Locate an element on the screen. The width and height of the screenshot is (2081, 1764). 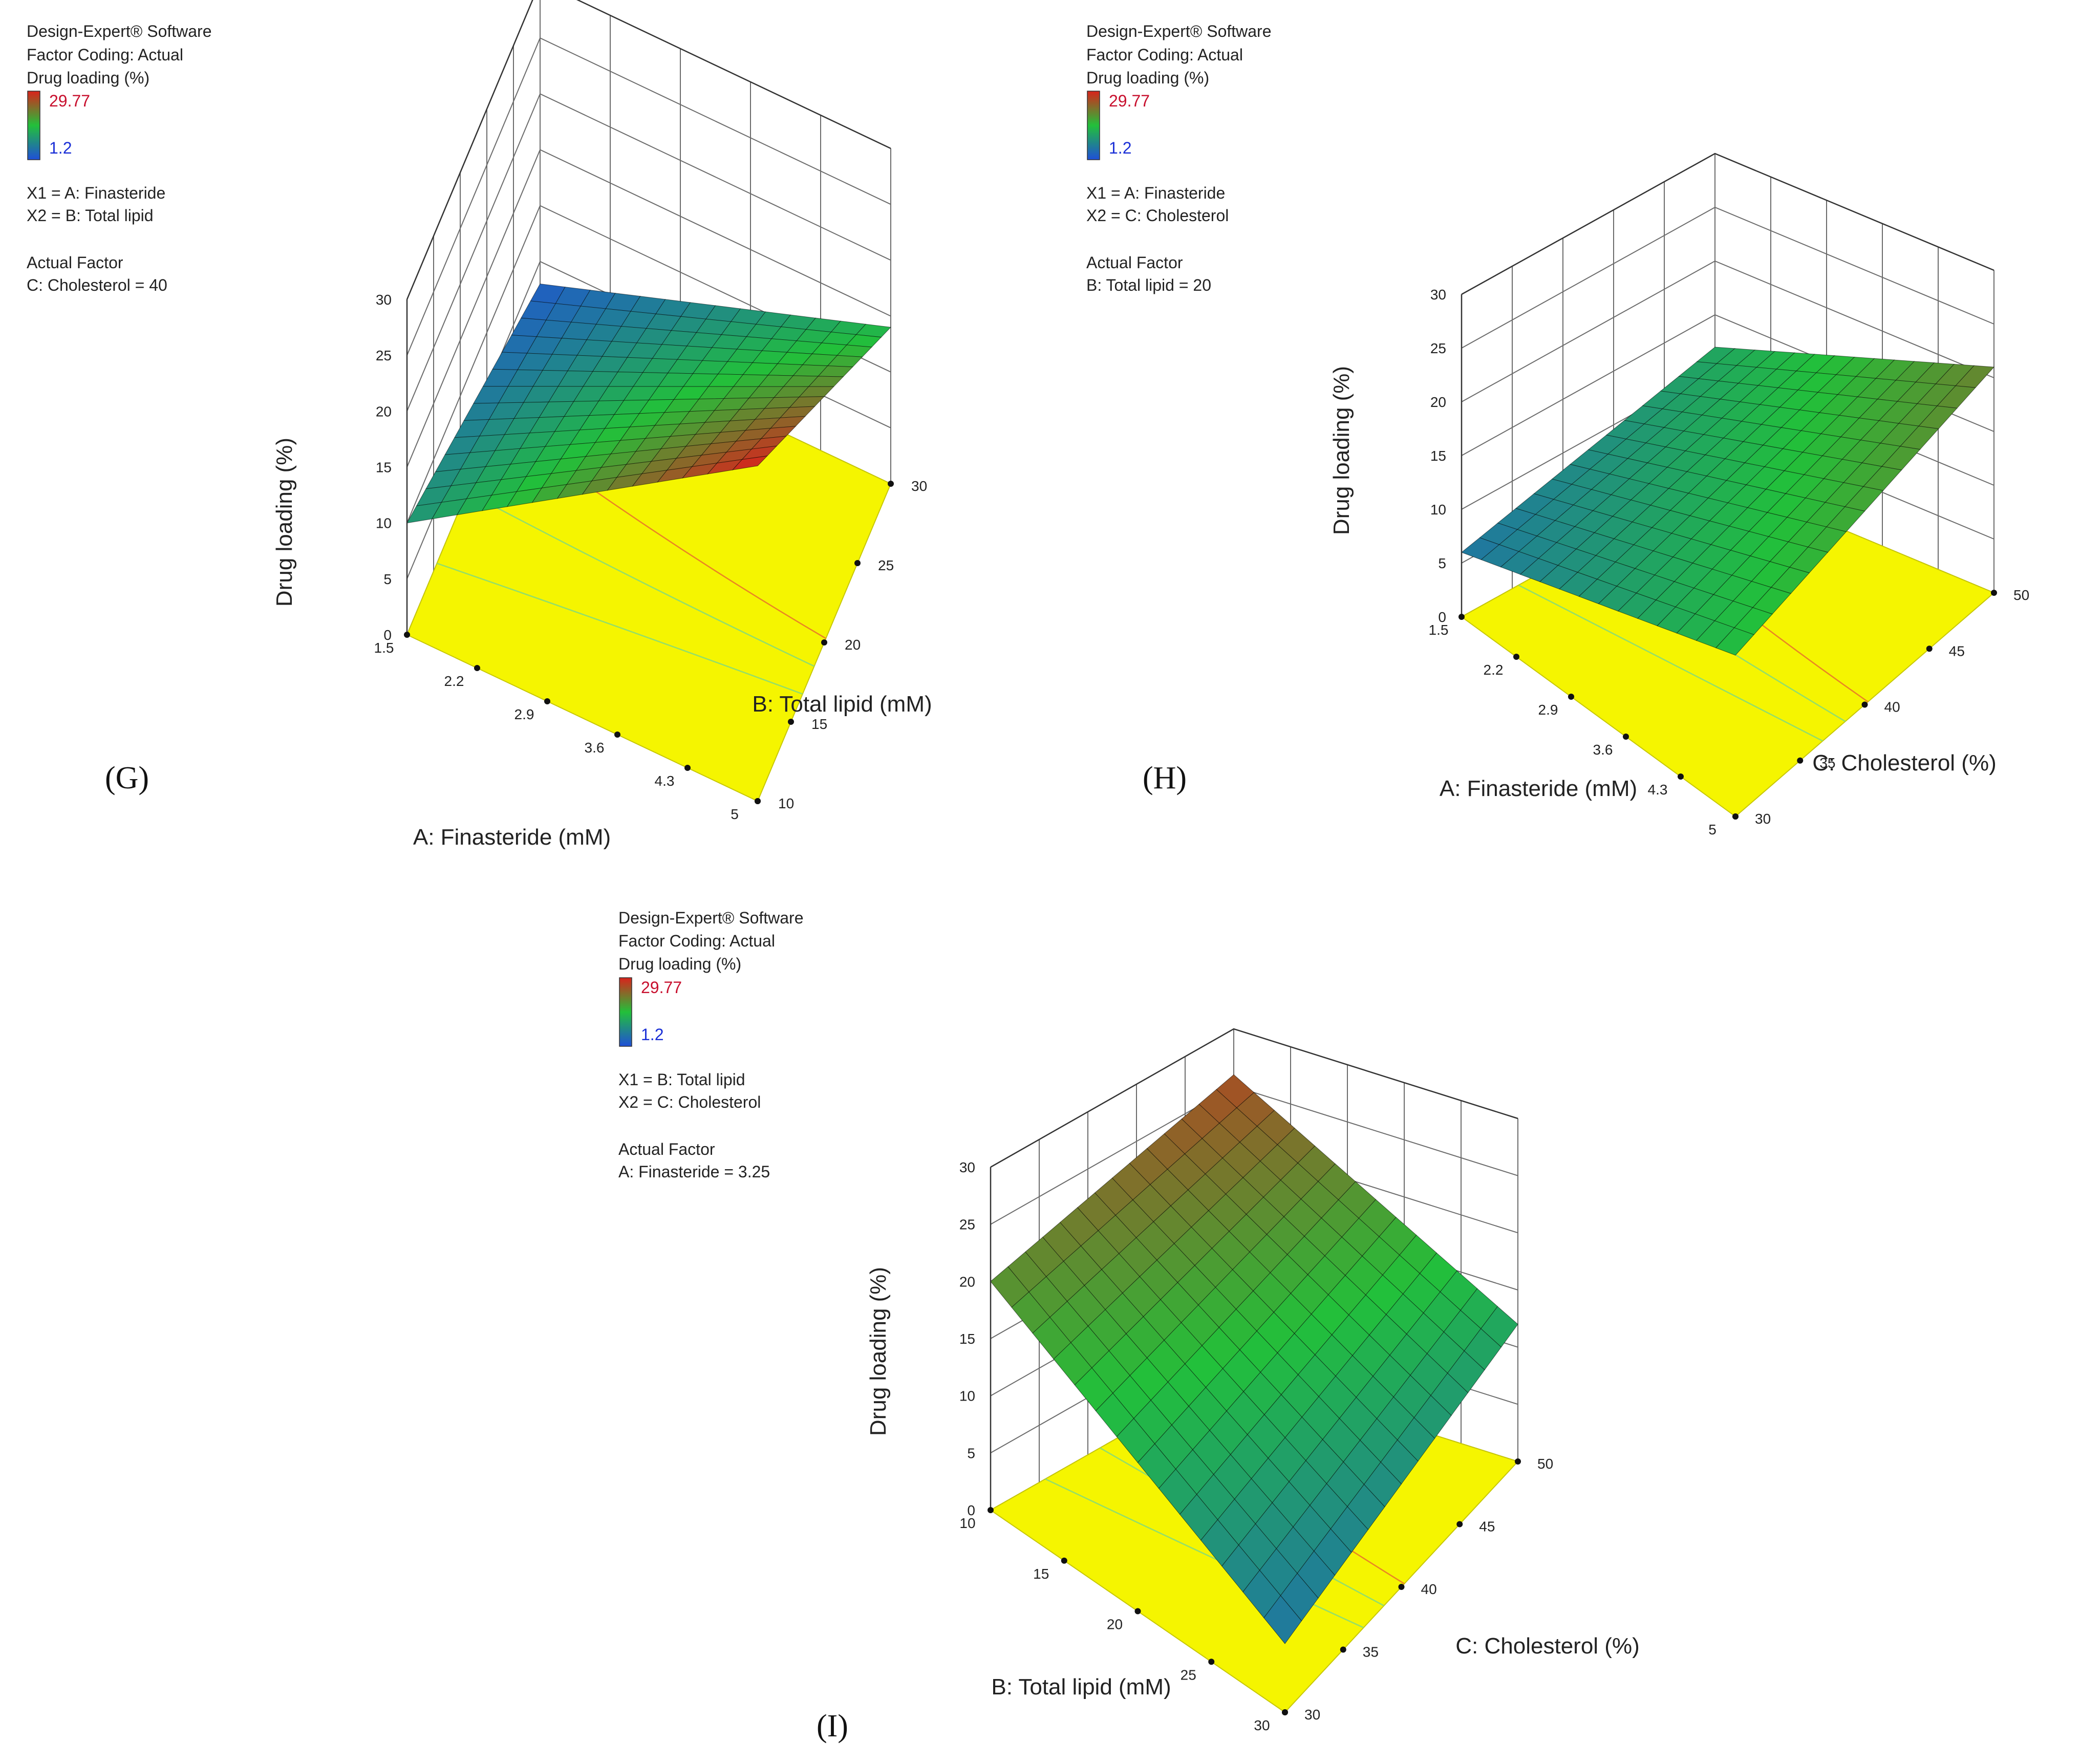
a-axis-title: A: Finasteride (mM) is located at coordinates (1538, 788).